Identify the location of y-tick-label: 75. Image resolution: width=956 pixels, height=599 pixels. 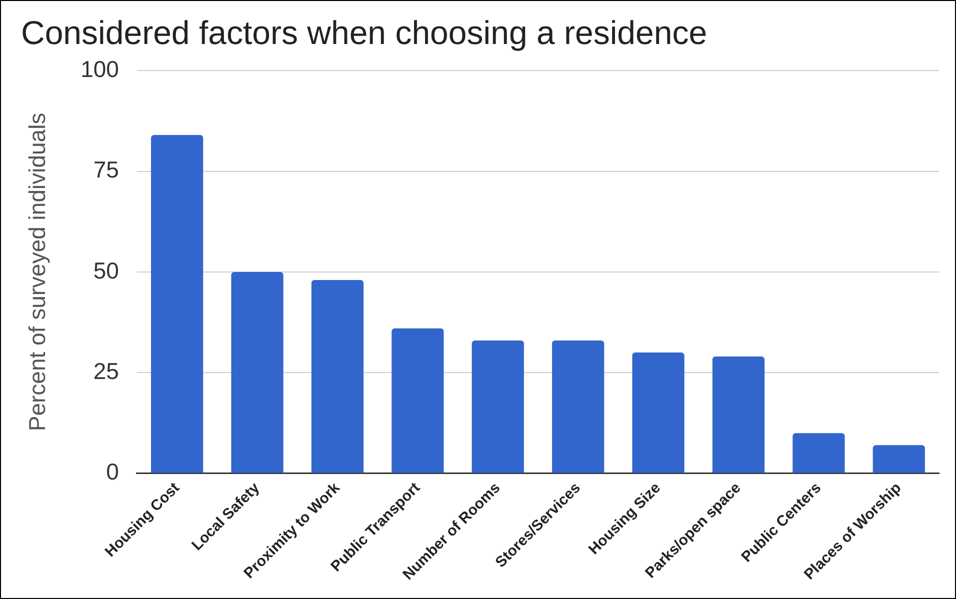
(106, 169).